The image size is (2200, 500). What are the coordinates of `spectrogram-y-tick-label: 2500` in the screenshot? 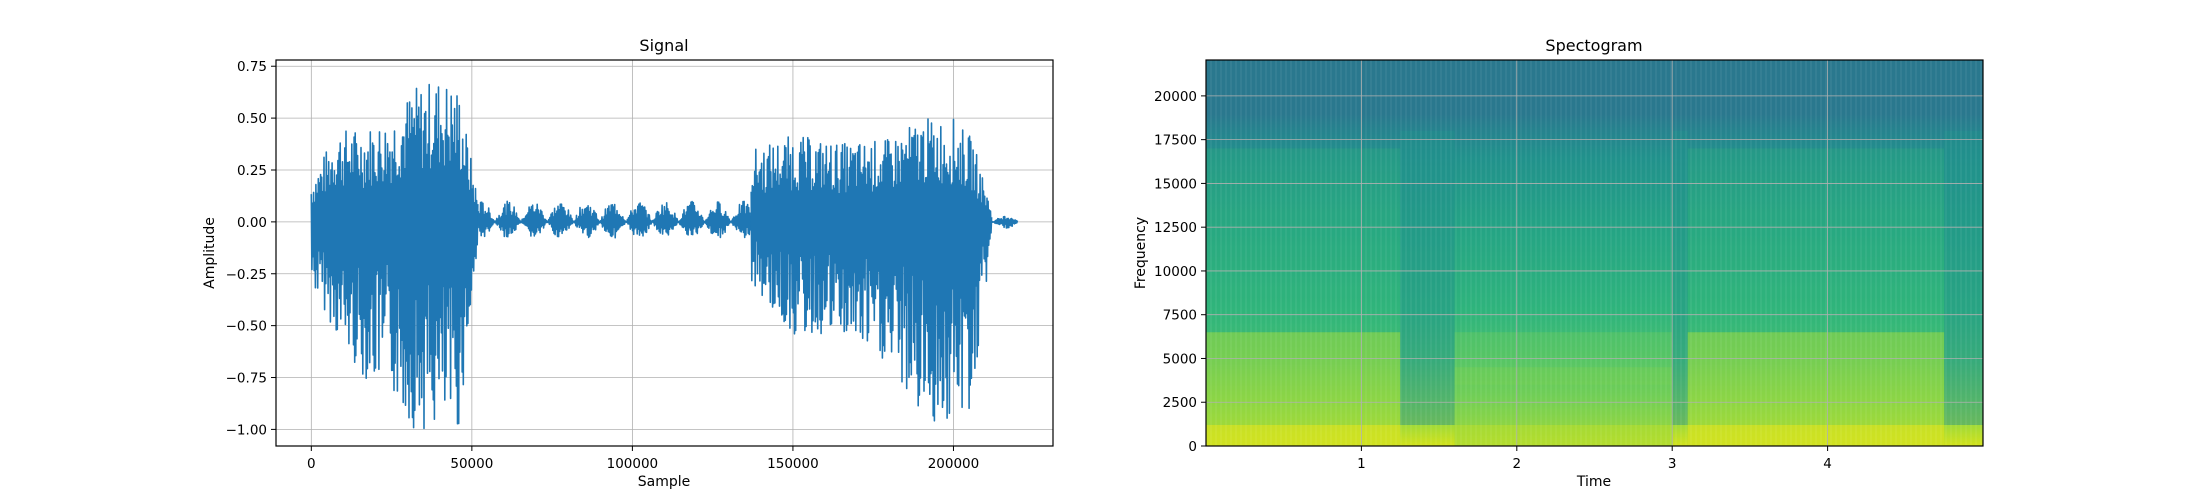 It's located at (1180, 403).